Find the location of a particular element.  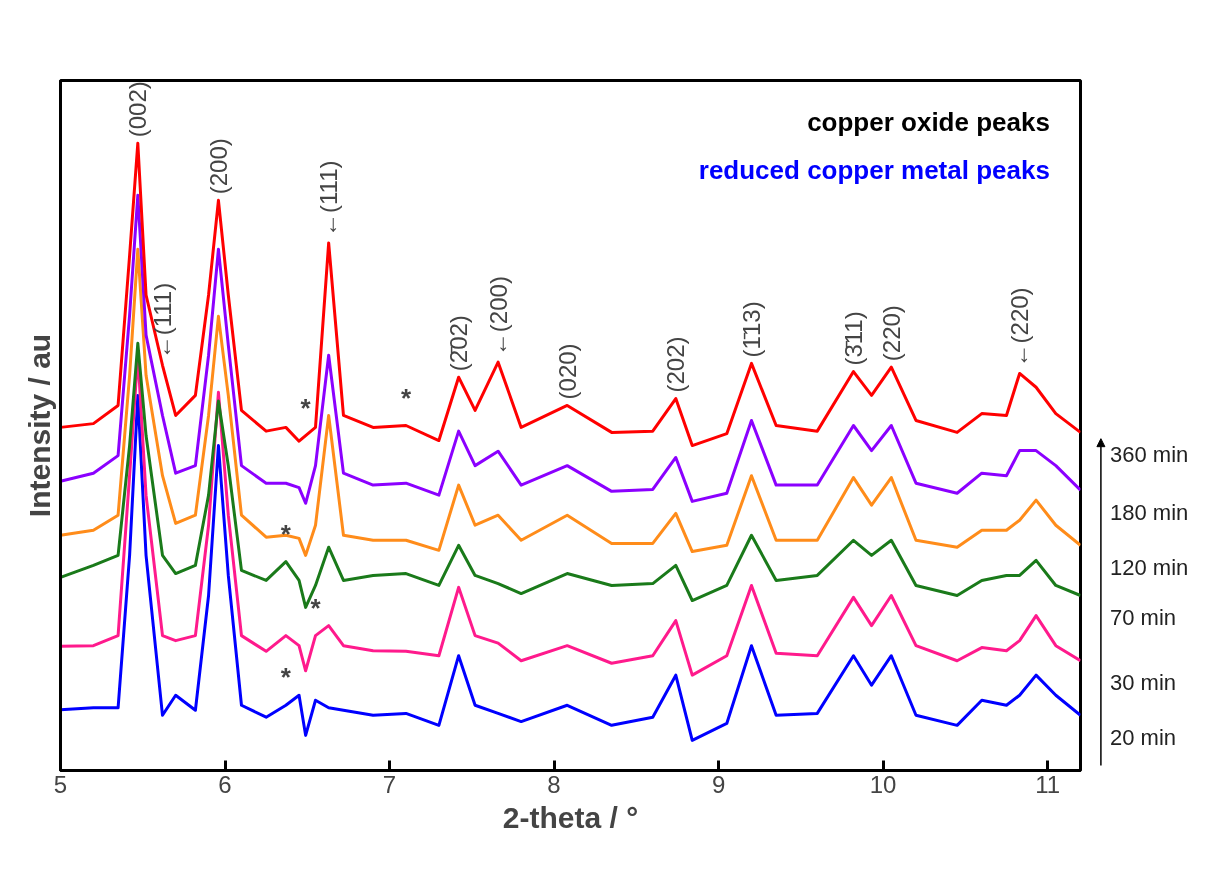

annotation: (200) is located at coordinates (218, 166).